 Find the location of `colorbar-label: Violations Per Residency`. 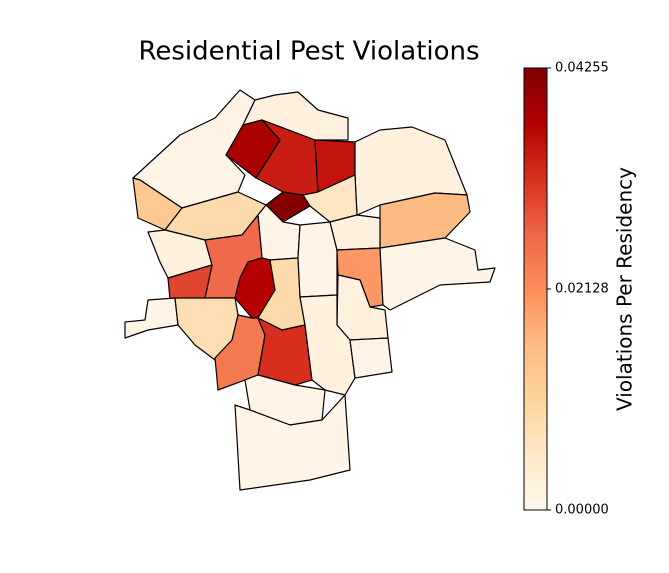

colorbar-label: Violations Per Residency is located at coordinates (625, 289).